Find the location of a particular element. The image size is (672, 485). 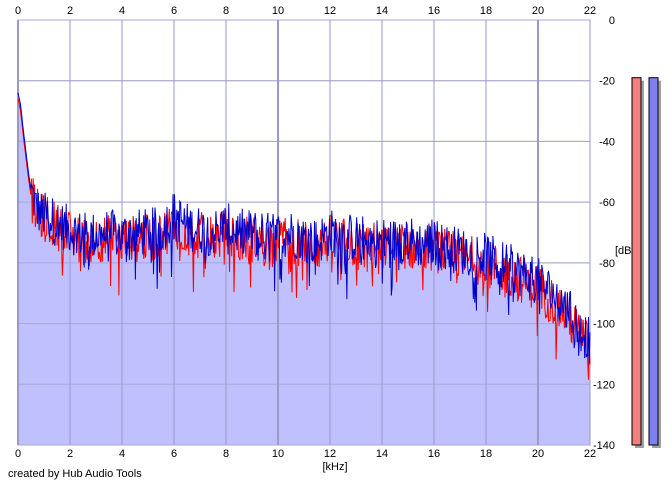

y-tick-label: -60 is located at coordinates (607, 203).